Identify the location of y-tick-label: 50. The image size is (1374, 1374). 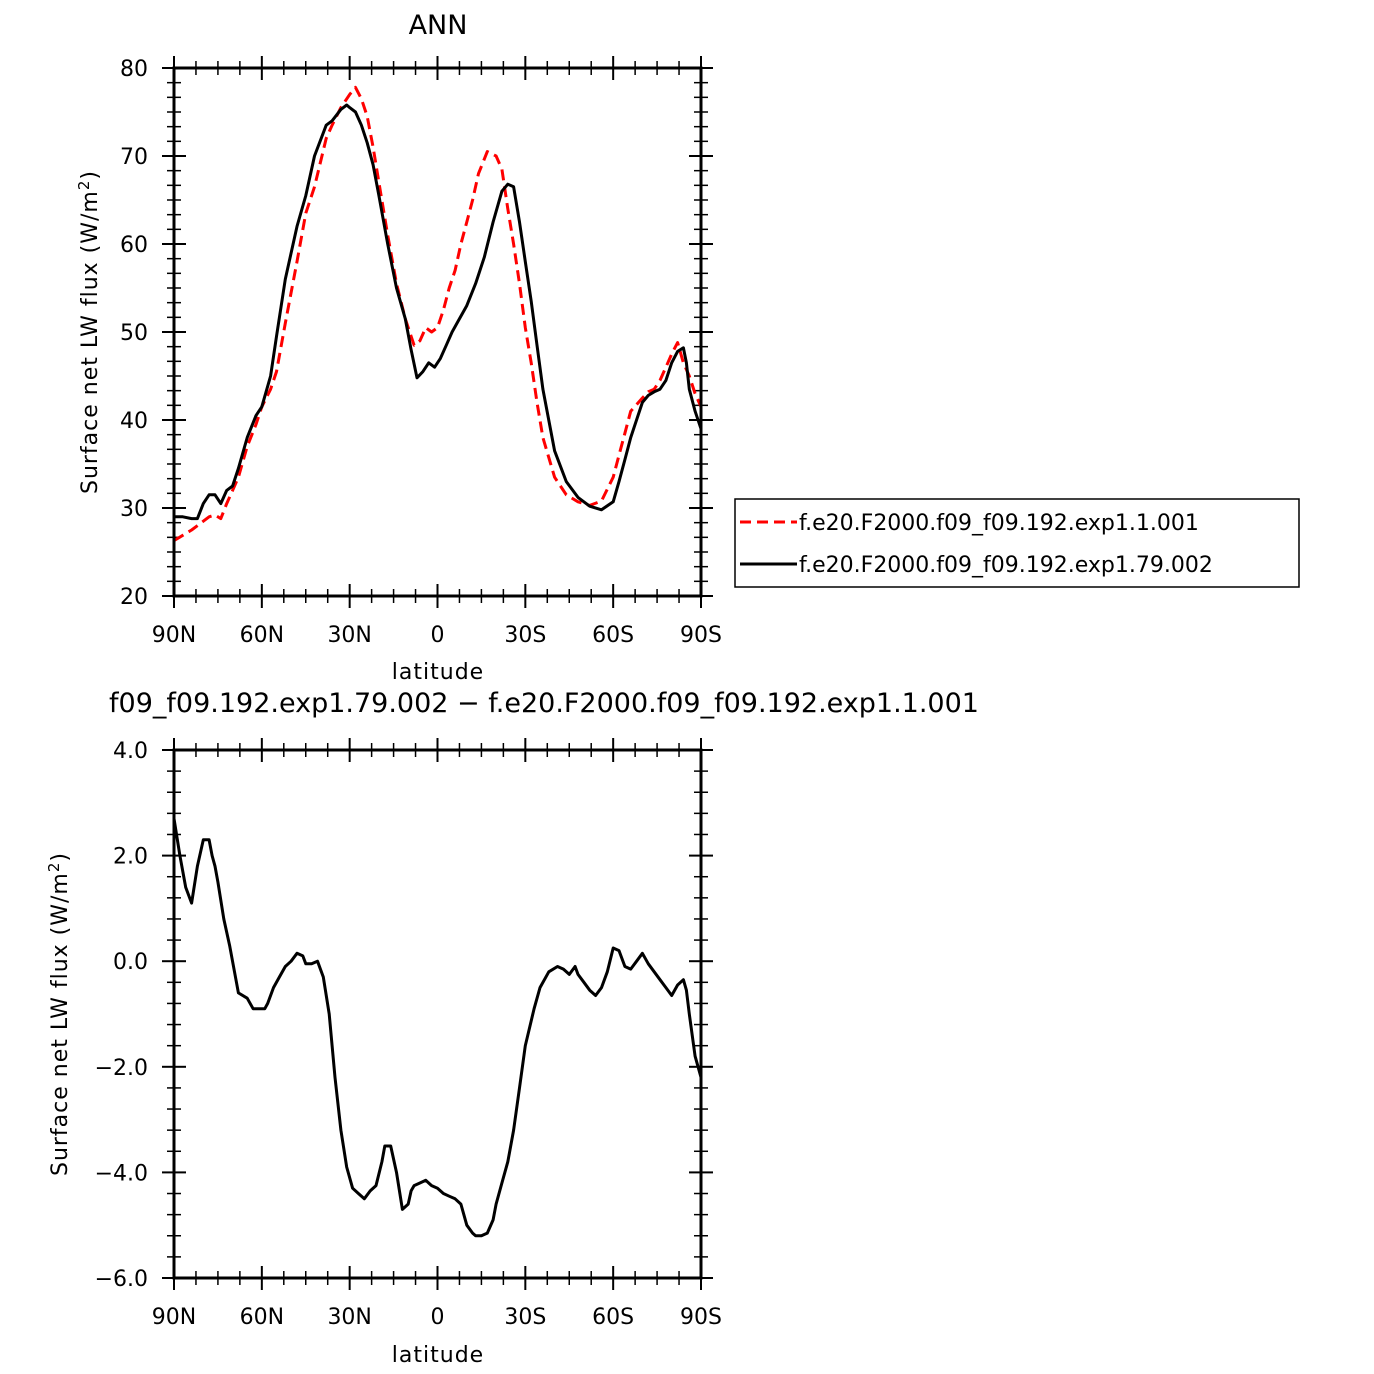
(134, 333).